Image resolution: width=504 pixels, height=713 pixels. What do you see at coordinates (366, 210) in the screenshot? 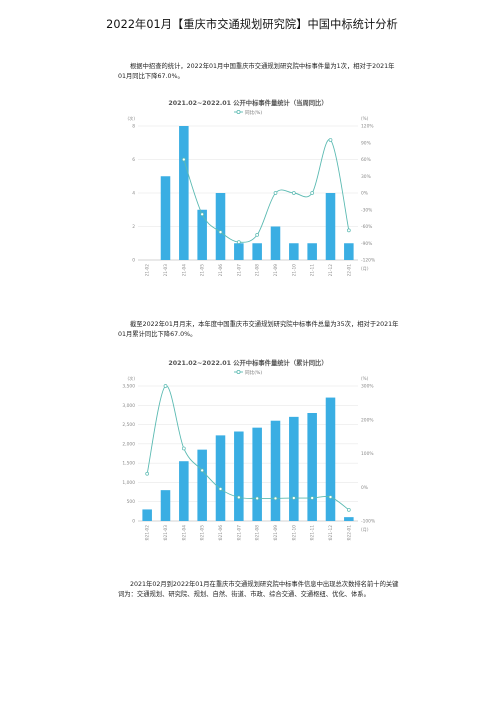
I see `y-tick-label-right: -30%` at bounding box center [366, 210].